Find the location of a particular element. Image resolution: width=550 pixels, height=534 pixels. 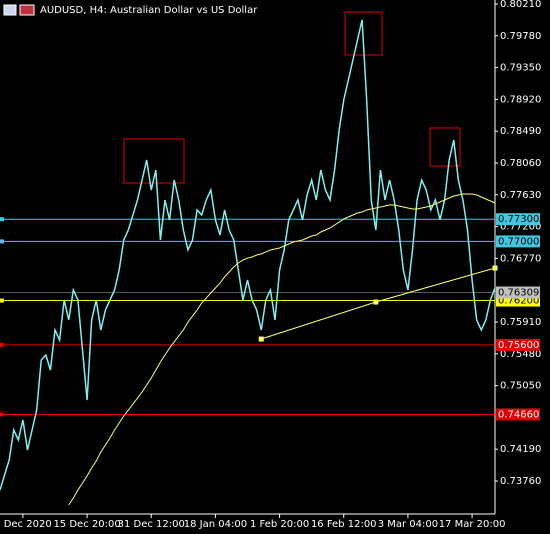

y-tick-label: 0.78490 is located at coordinates (520, 131).